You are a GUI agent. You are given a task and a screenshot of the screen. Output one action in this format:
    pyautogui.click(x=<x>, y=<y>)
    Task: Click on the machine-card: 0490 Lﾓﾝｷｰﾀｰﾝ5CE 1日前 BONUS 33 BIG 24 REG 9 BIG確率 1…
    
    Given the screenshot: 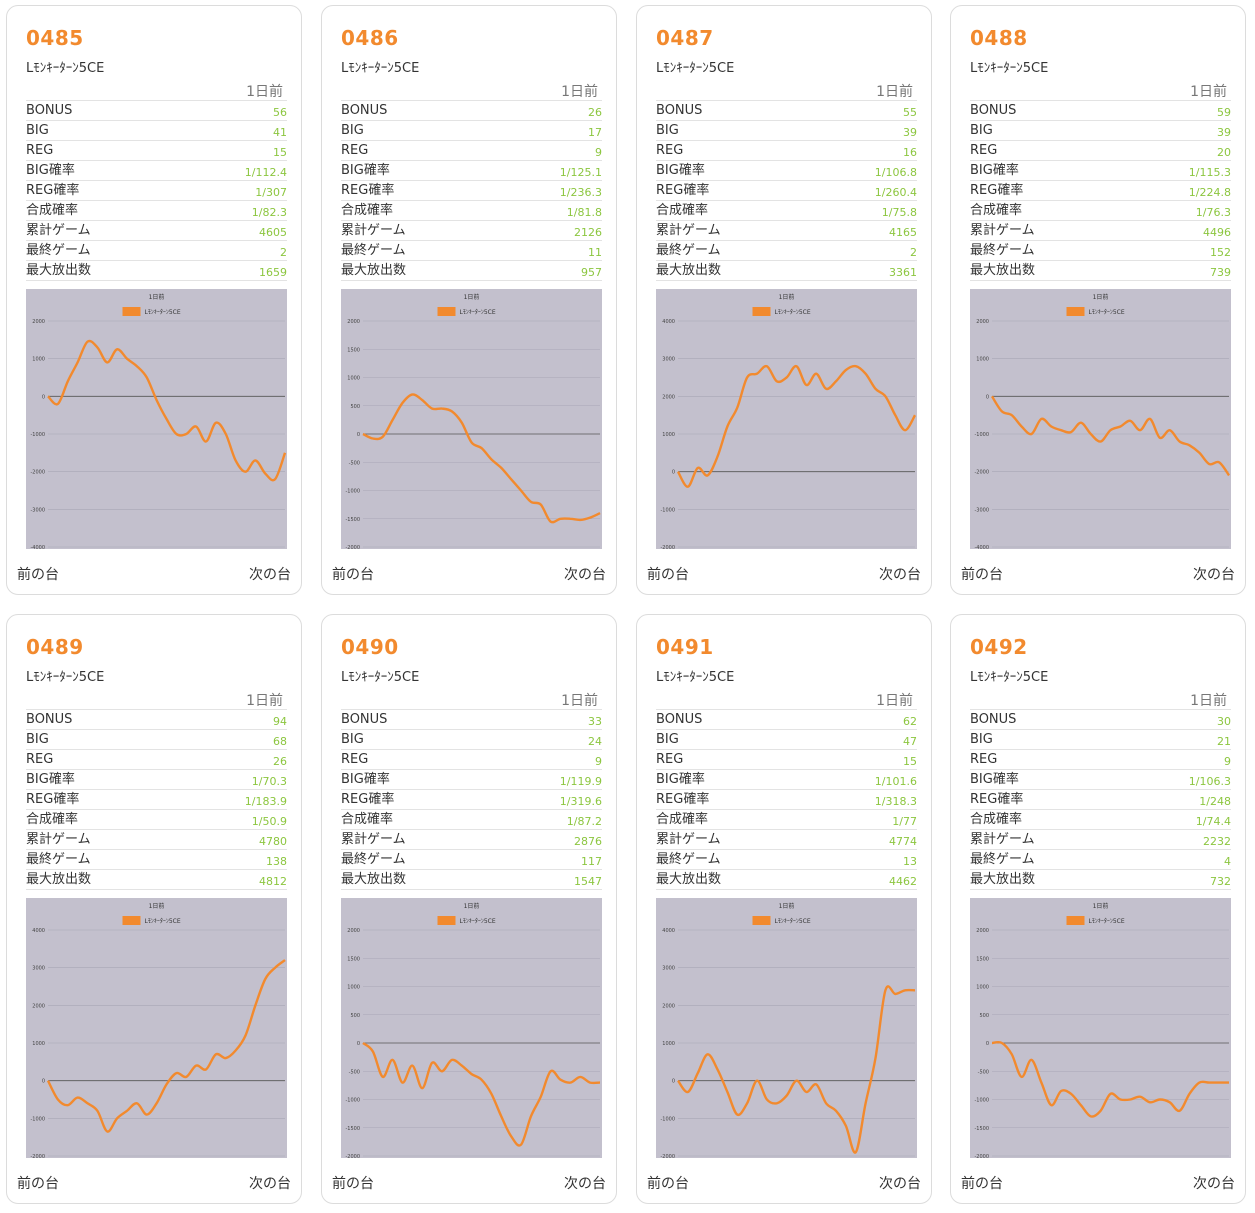 What is the action you would take?
    pyautogui.click(x=469, y=909)
    